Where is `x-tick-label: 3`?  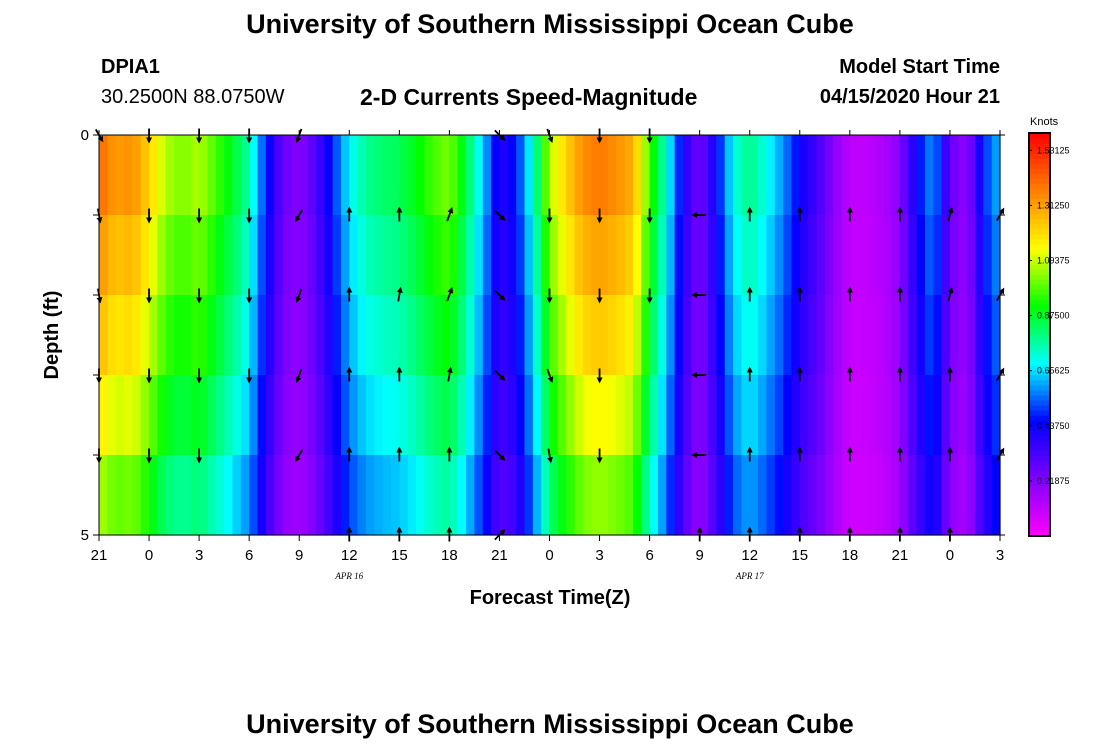 x-tick-label: 3 is located at coordinates (599, 555).